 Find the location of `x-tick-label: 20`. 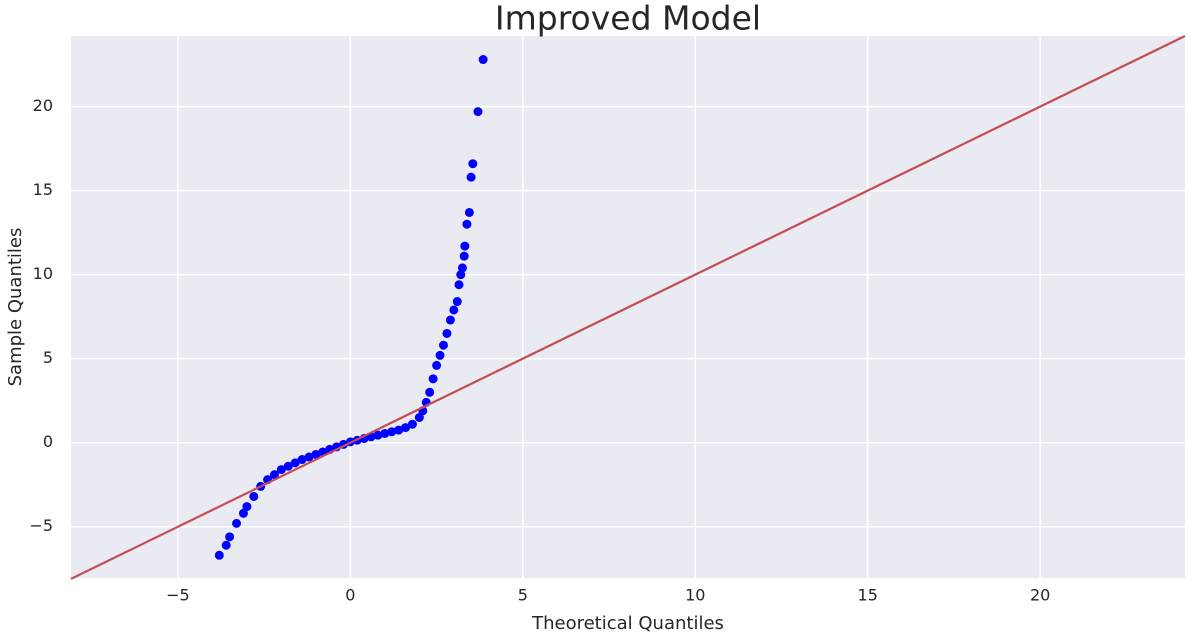

x-tick-label: 20 is located at coordinates (1040, 595).